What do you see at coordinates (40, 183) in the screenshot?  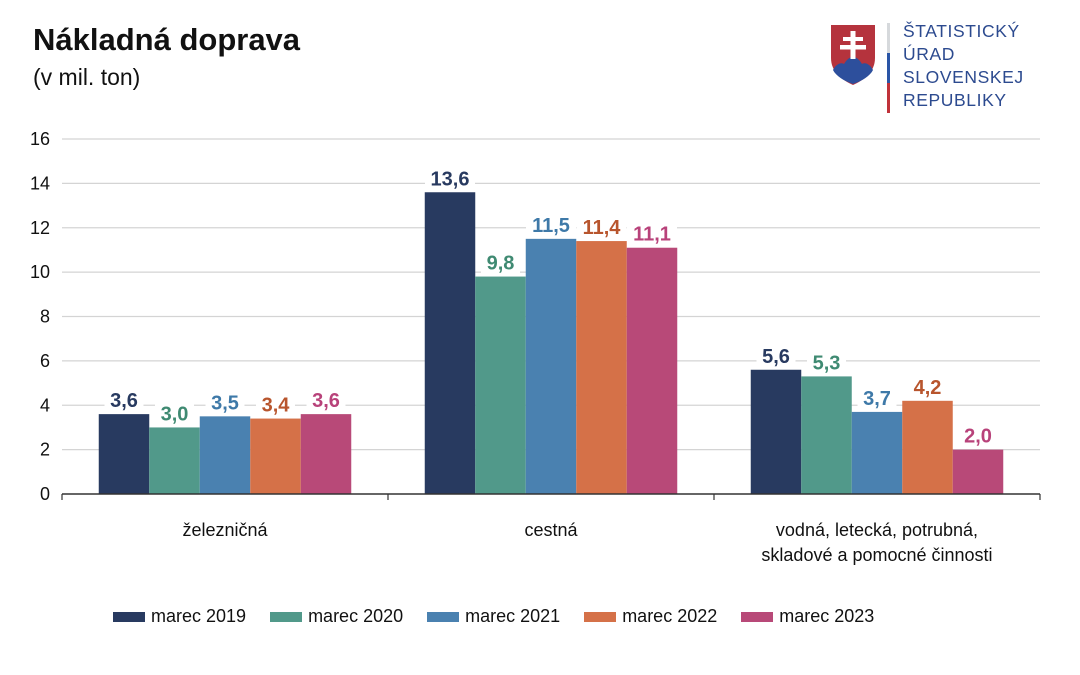 I see `y-tick-label: 14` at bounding box center [40, 183].